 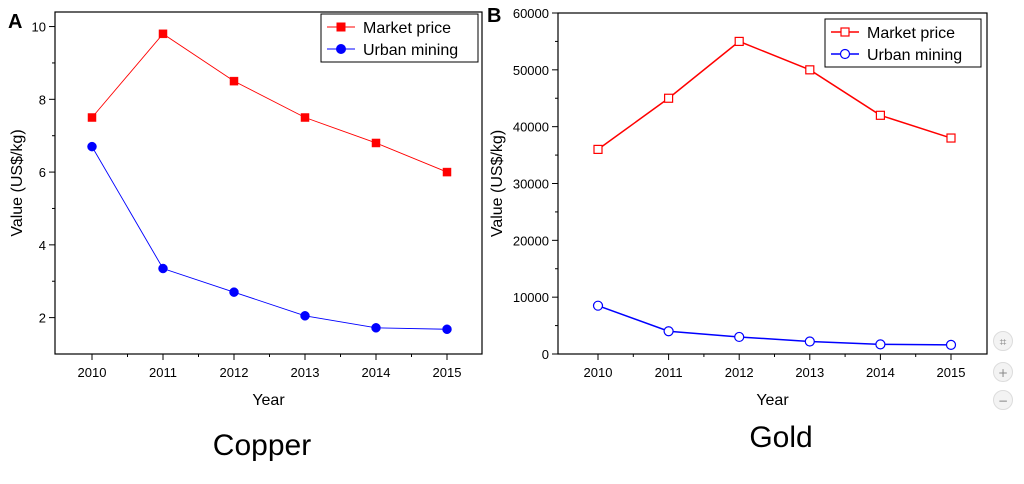 What do you see at coordinates (42, 245) in the screenshot?
I see `y-tick-label: 4` at bounding box center [42, 245].